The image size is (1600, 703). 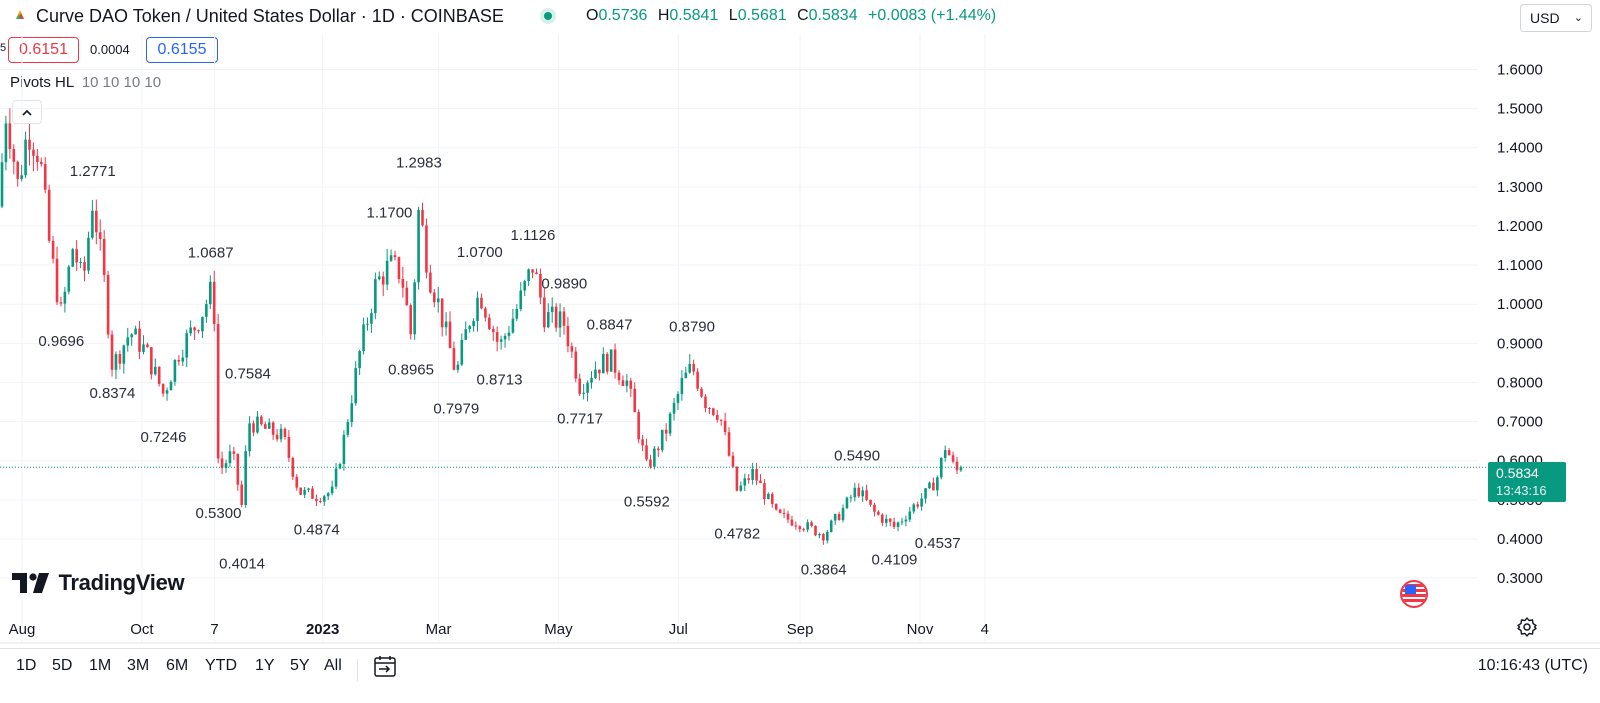 I want to click on indicator-name: Pivots HL, so click(x=42, y=82).